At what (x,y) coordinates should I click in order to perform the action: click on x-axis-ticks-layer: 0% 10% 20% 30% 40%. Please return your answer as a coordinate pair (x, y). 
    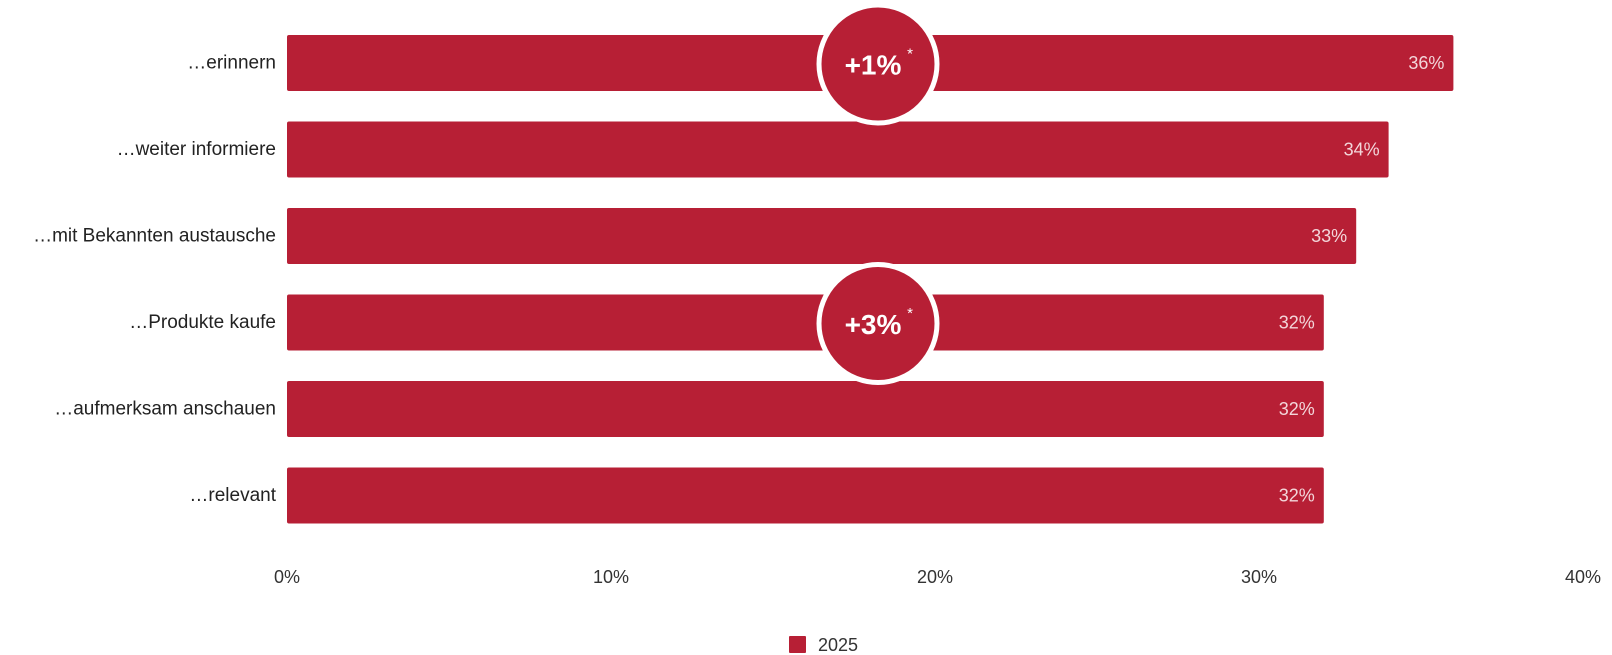
    Looking at the image, I should click on (937, 577).